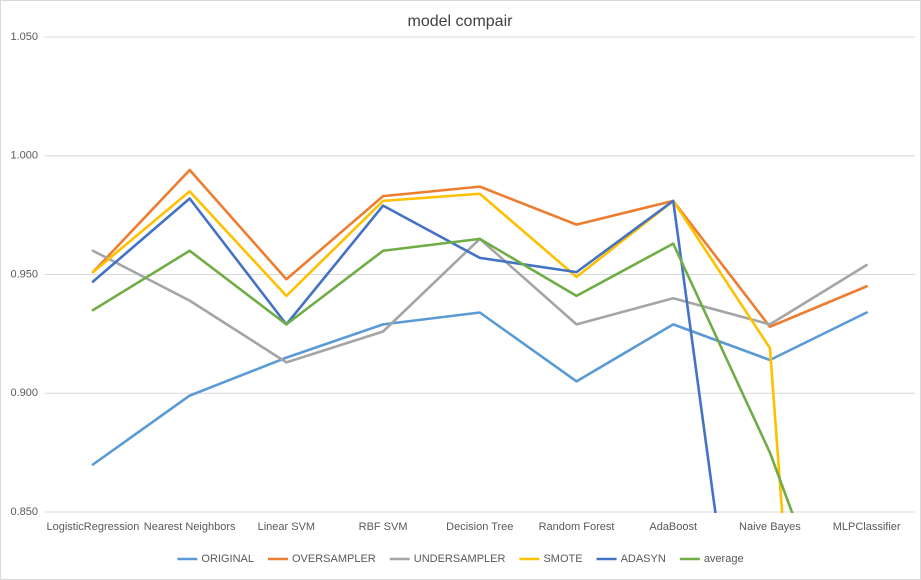 The image size is (921, 580). Describe the element at coordinates (24, 512) in the screenshot. I see `y-tick-label: 0.850` at that location.